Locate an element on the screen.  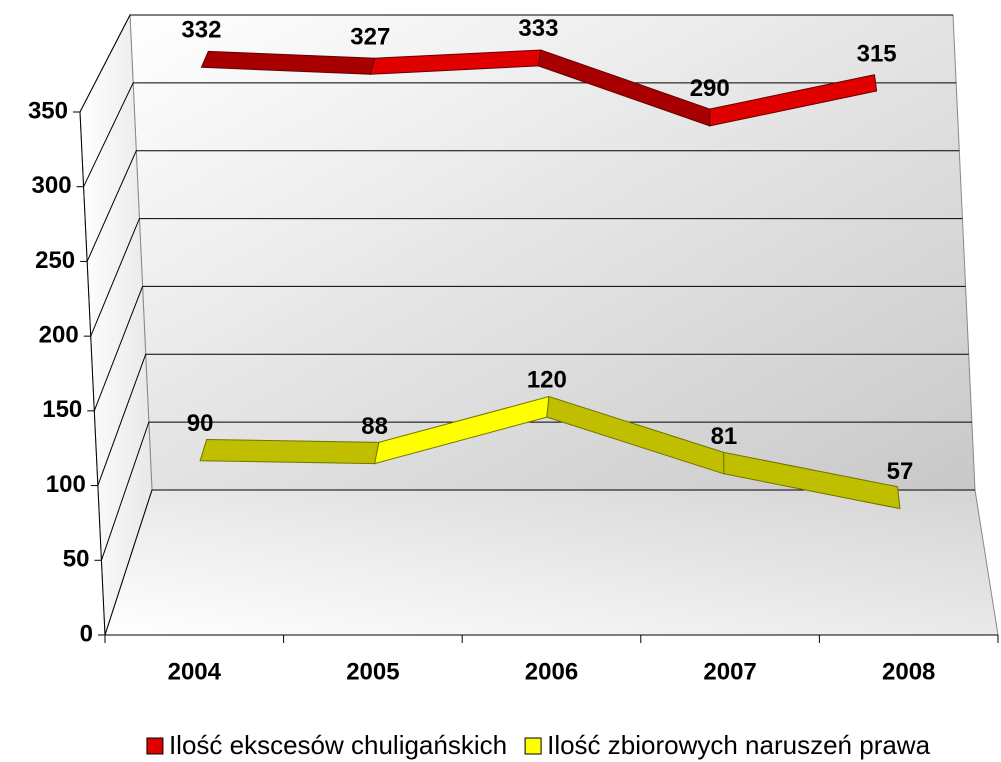
y-tick-label: 200 is located at coordinates (59, 334).